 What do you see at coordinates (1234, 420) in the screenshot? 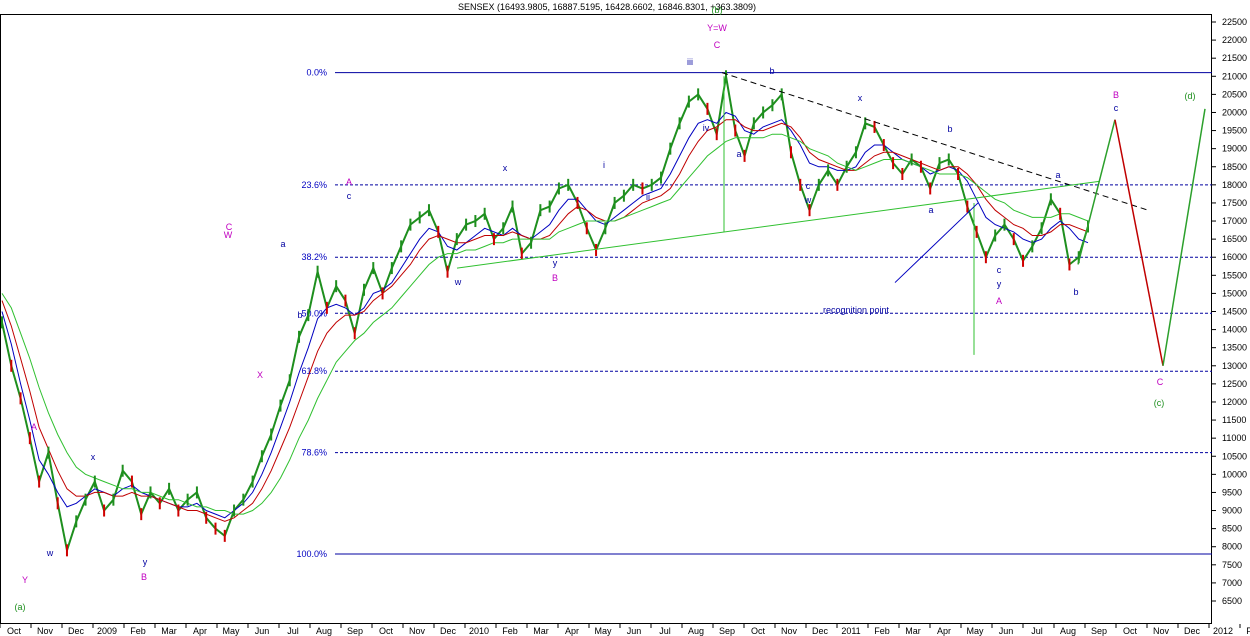
I see `y-tick-label: 11500` at bounding box center [1234, 420].